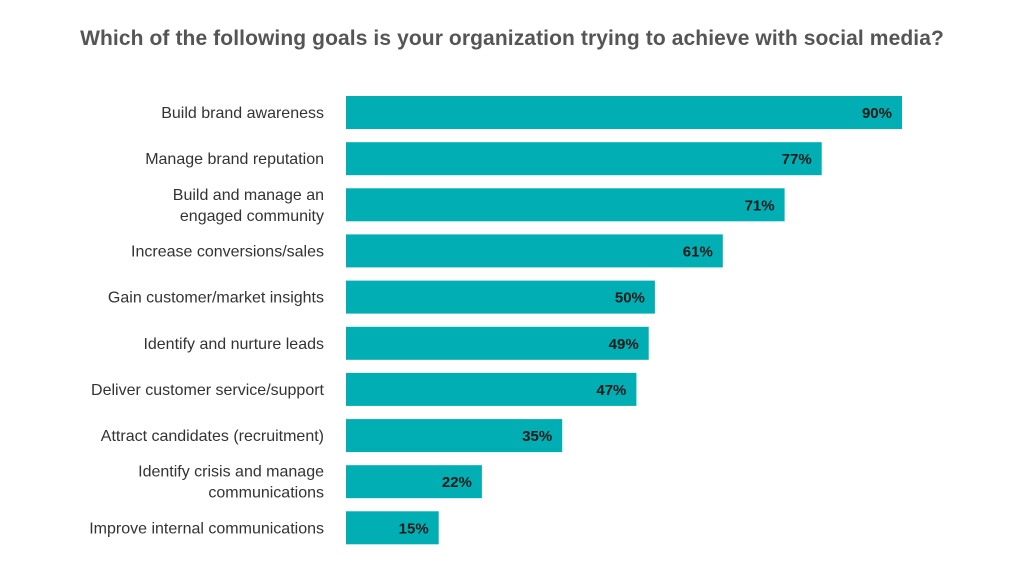  Describe the element at coordinates (242, 113) in the screenshot. I see `category-label-1: Build brand awareness` at that location.